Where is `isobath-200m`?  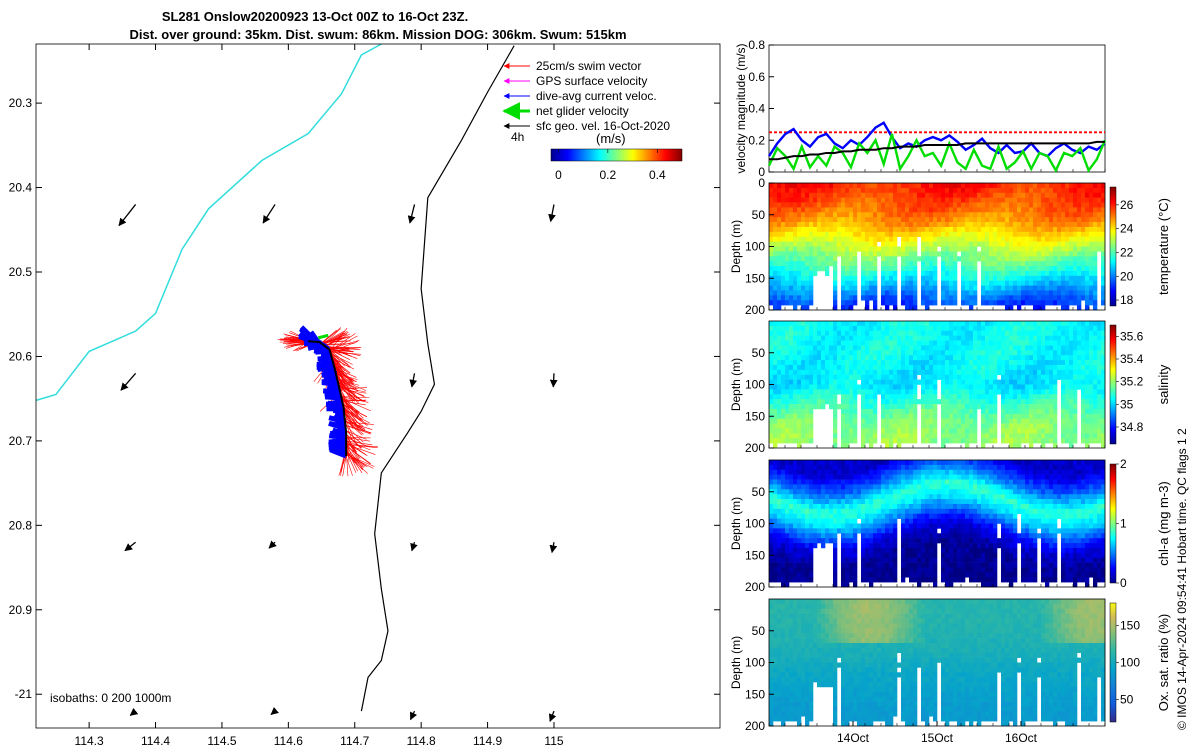 isobath-200m is located at coordinates (208, 222).